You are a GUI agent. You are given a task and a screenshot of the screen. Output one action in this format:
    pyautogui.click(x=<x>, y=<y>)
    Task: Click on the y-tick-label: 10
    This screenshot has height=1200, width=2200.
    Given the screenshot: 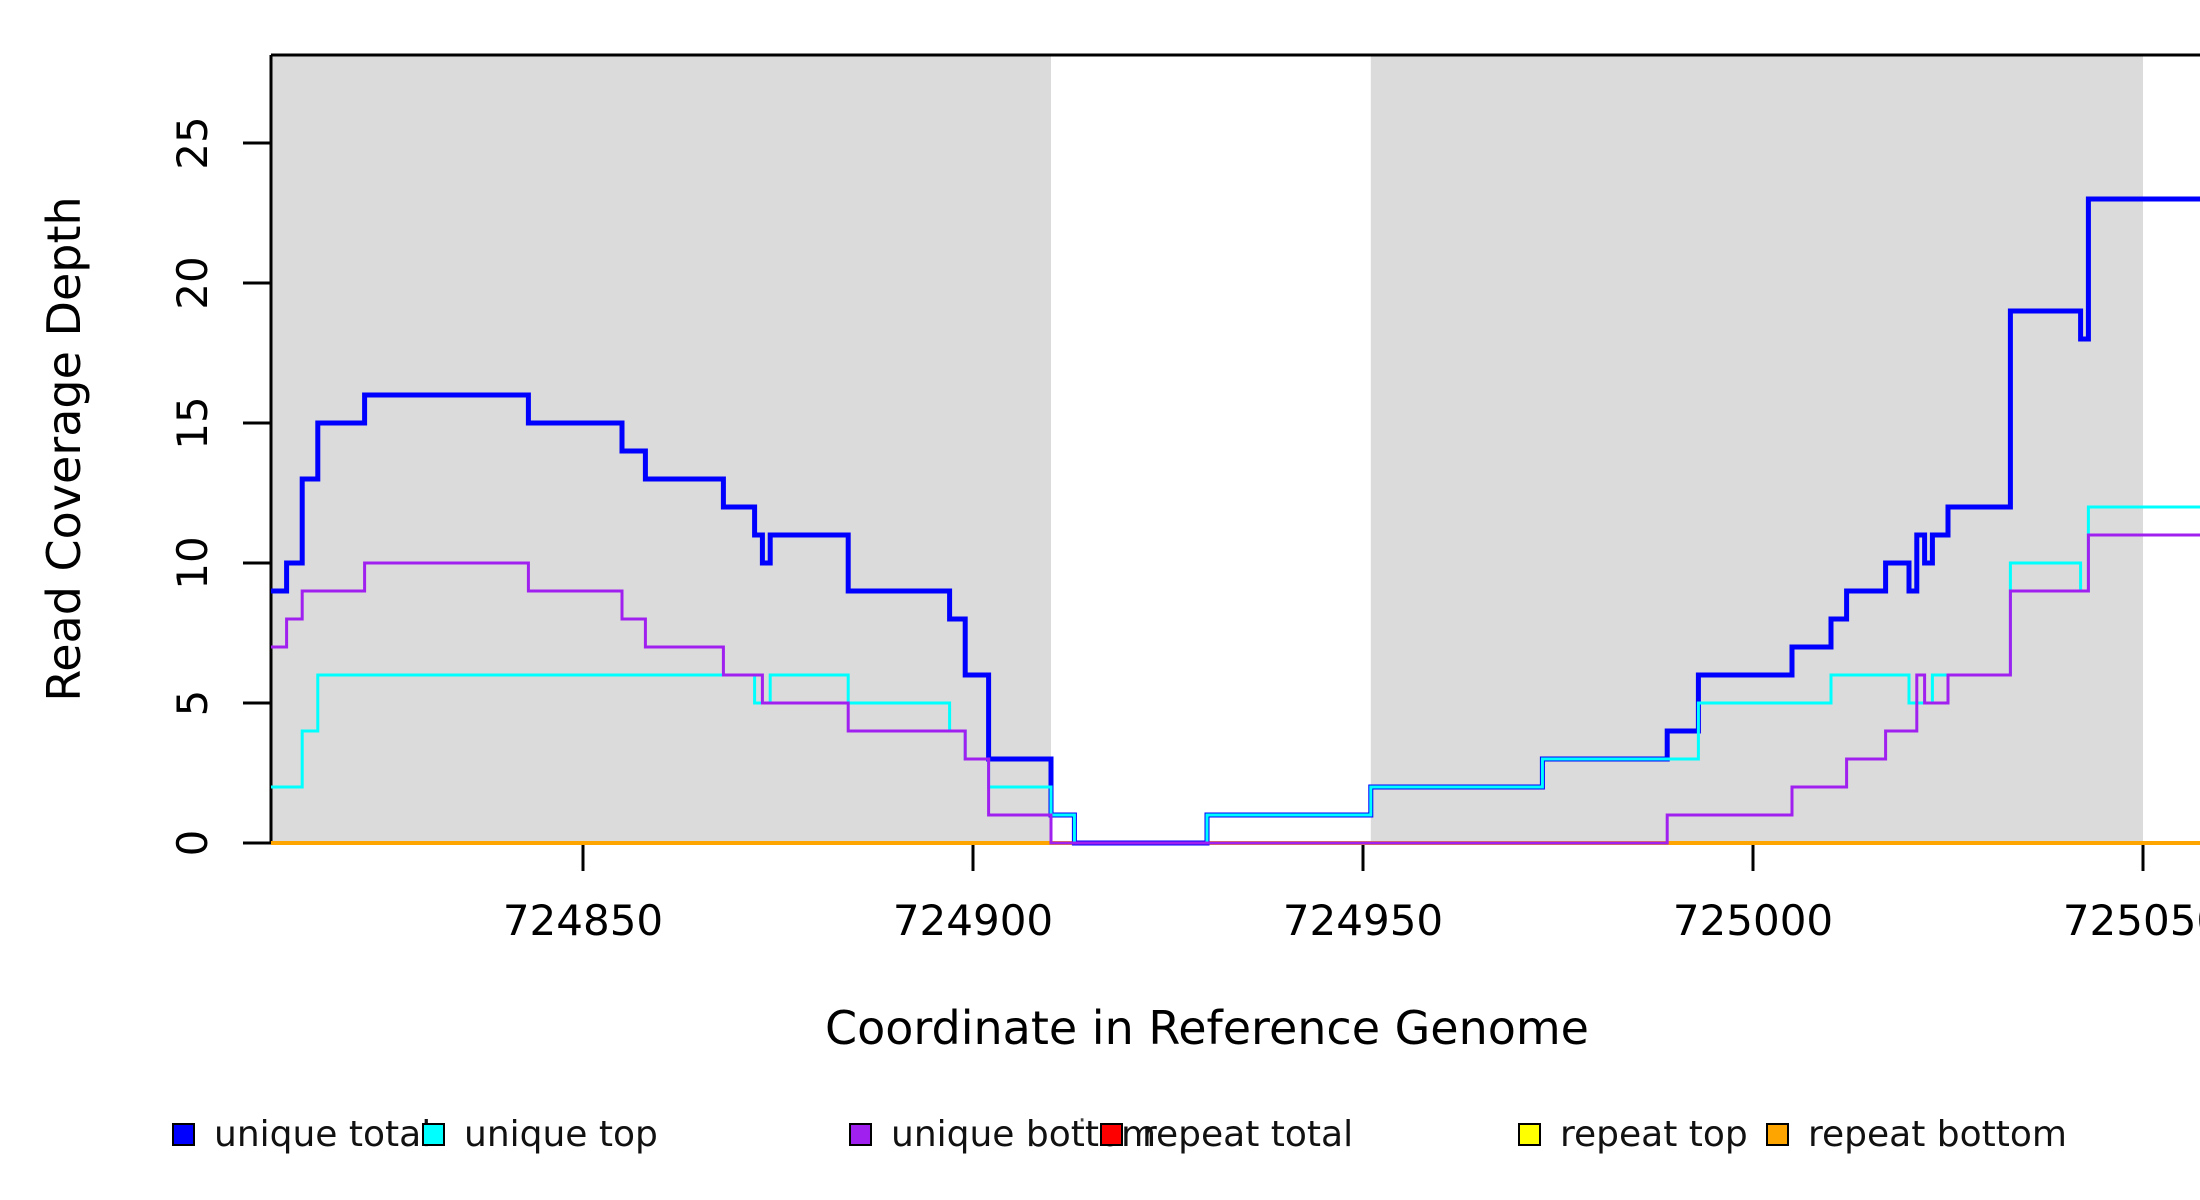 What is the action you would take?
    pyautogui.click(x=192, y=562)
    